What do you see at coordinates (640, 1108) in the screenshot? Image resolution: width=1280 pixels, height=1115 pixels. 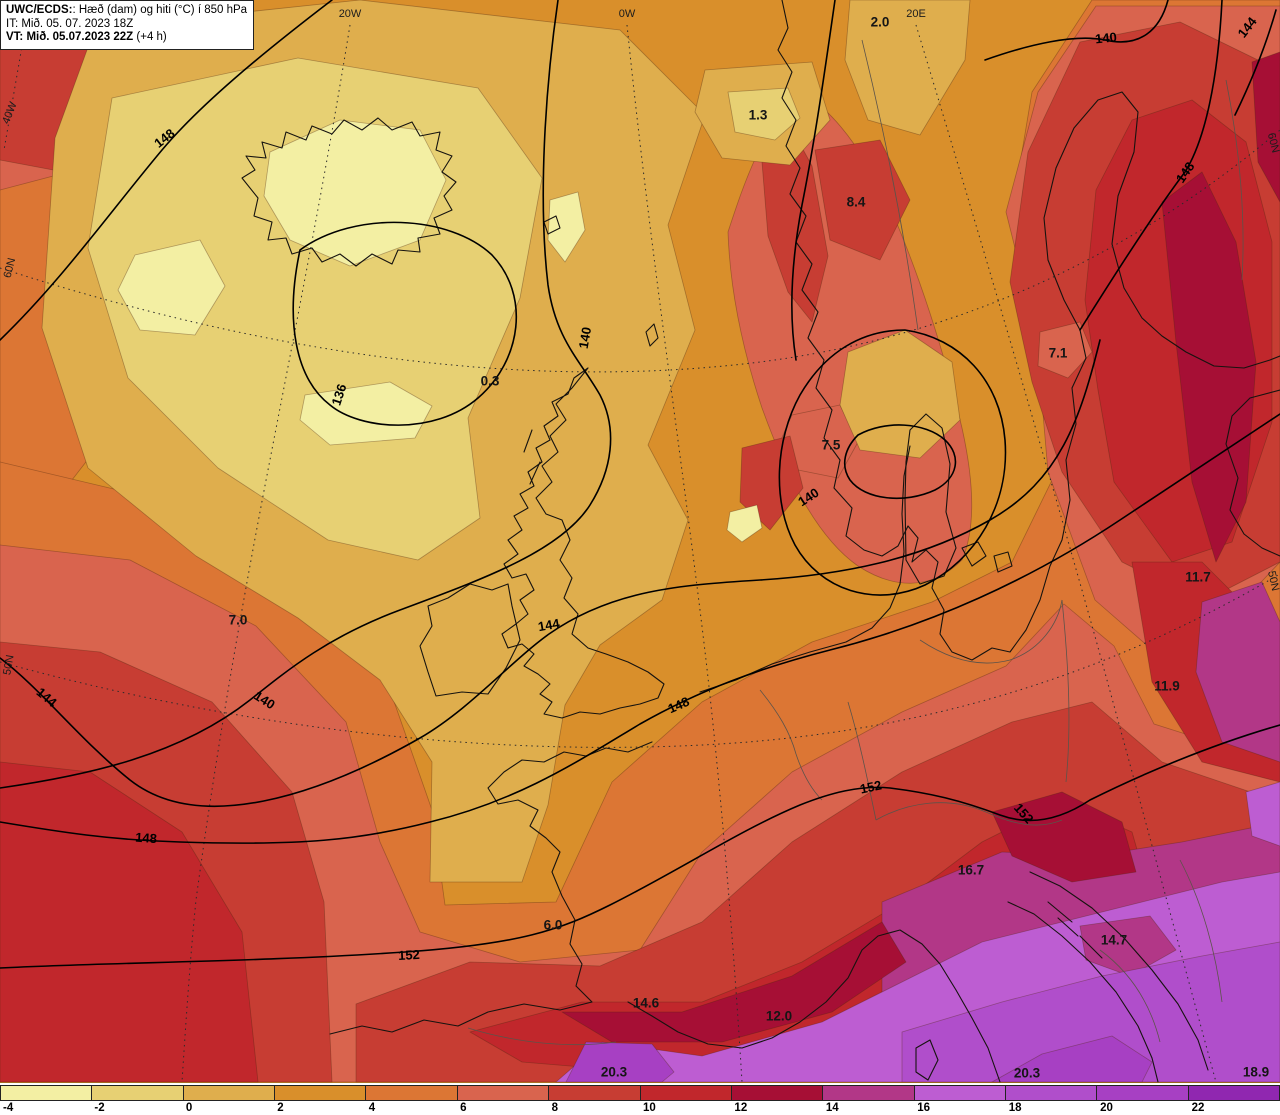 I see `colorbar-ticks: -4 -2 0 2 4 6 8 10 12 14 16 18 20 22` at bounding box center [640, 1108].